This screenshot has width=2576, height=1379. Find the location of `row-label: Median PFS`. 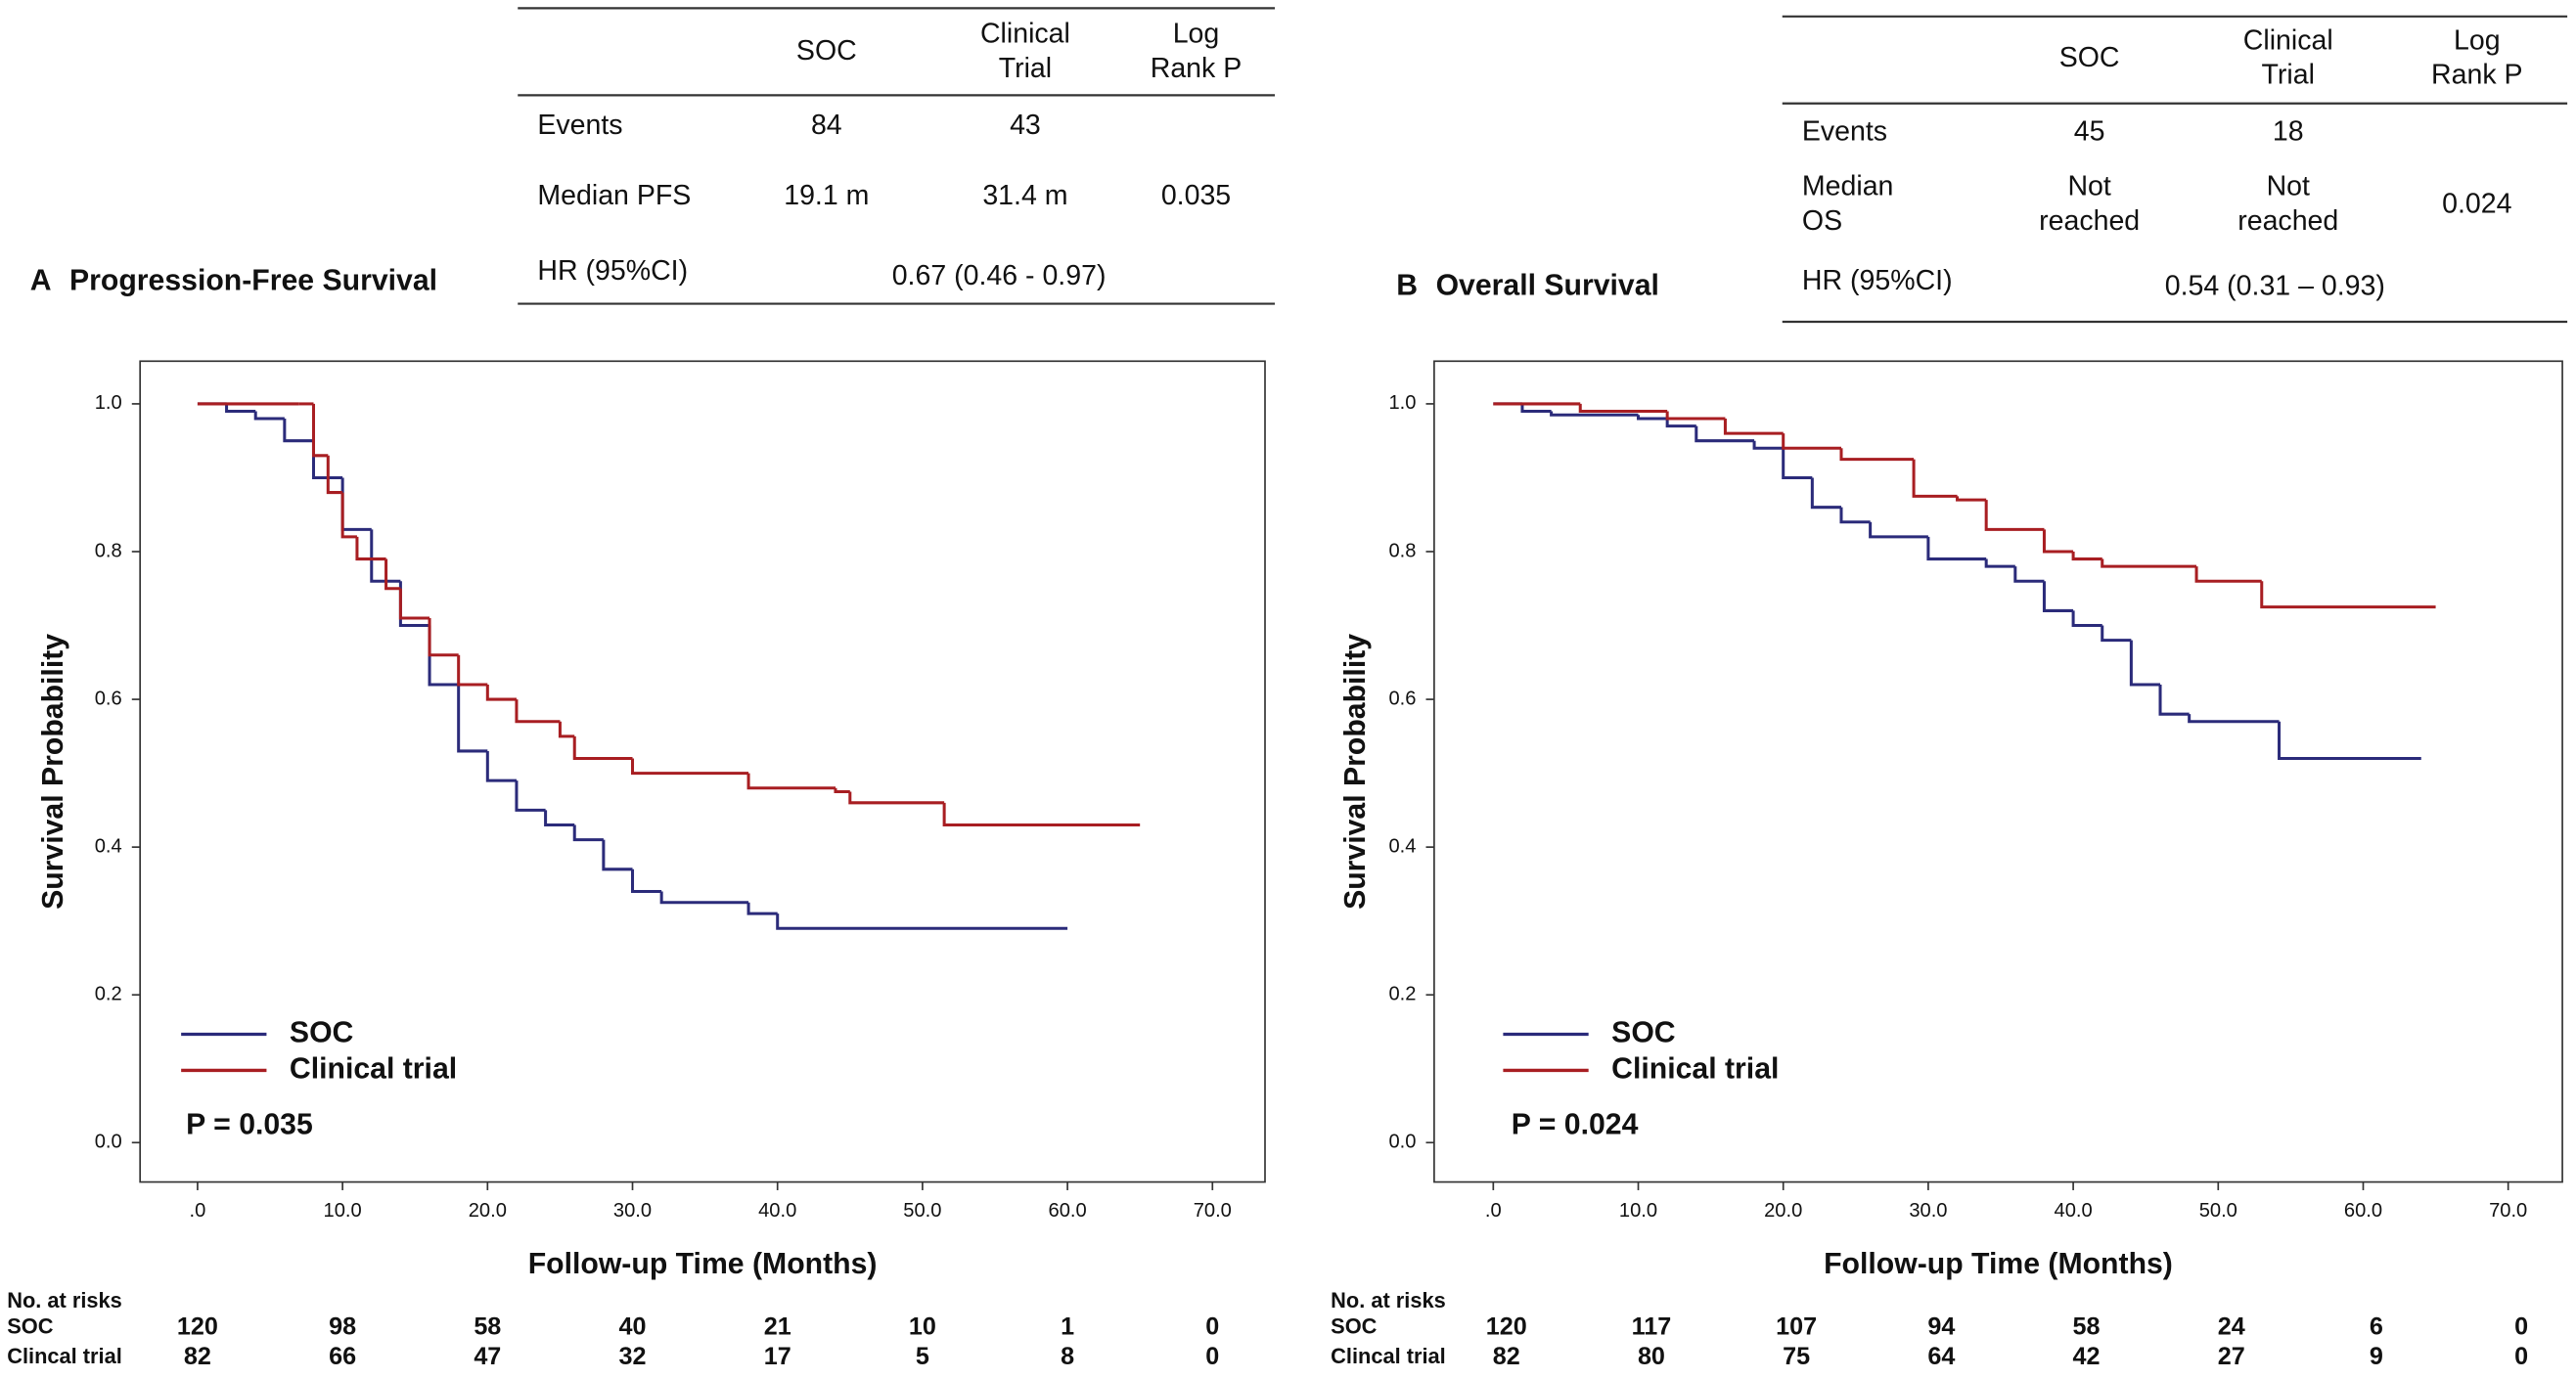

row-label: Median PFS is located at coordinates (614, 195).